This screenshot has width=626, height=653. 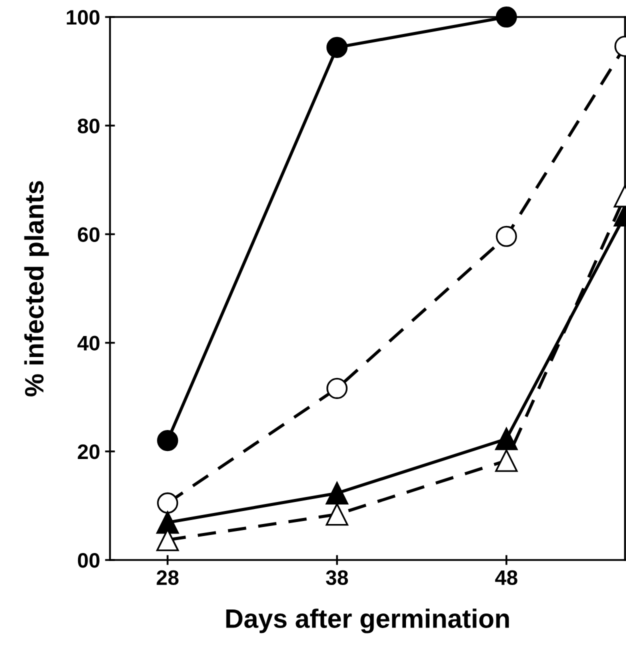 What do you see at coordinates (167, 578) in the screenshot?
I see `x-tick-label: 28` at bounding box center [167, 578].